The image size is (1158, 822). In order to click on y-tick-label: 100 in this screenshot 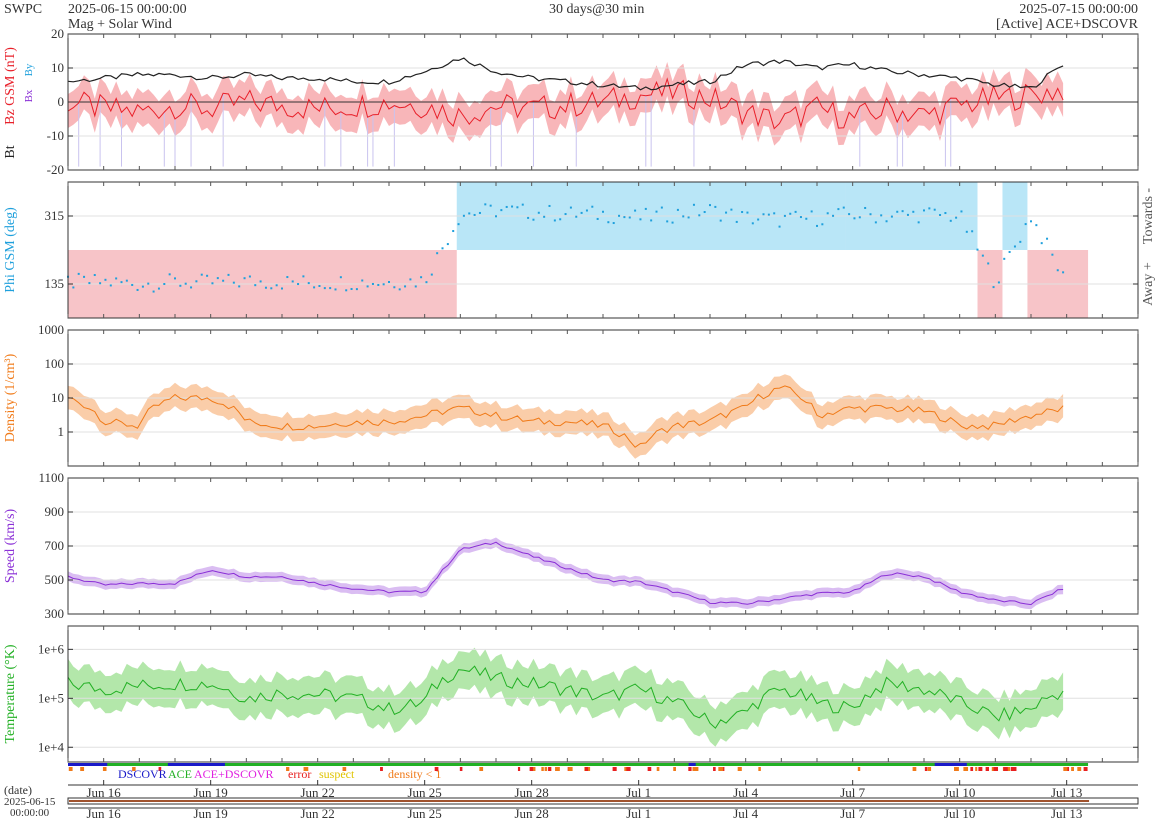, I will do `click(55, 363)`.